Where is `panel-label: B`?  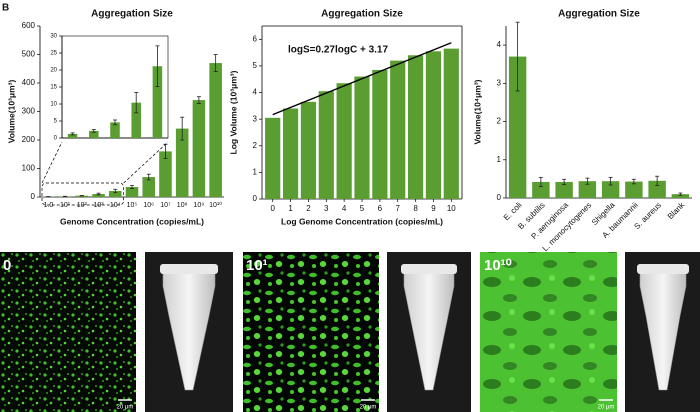
panel-label: B is located at coordinates (5, 8).